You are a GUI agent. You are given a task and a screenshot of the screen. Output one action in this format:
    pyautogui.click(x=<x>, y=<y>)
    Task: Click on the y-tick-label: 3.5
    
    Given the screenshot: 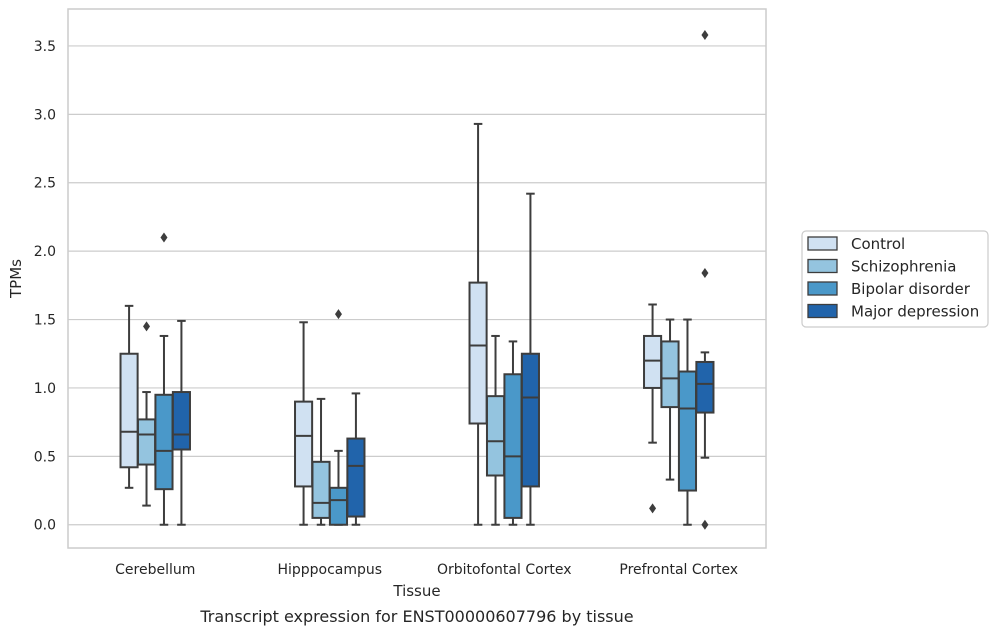 What is the action you would take?
    pyautogui.click(x=45, y=47)
    